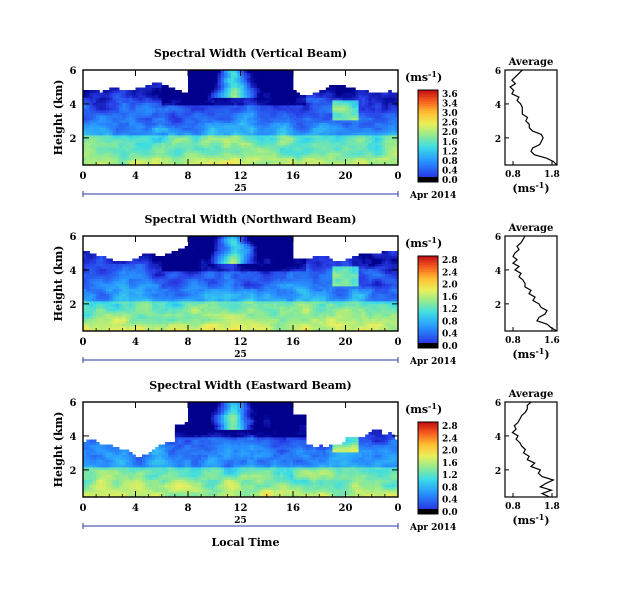 This screenshot has height=598, width=617. Describe the element at coordinates (241, 284) in the screenshot. I see `heatmap-cells` at that location.